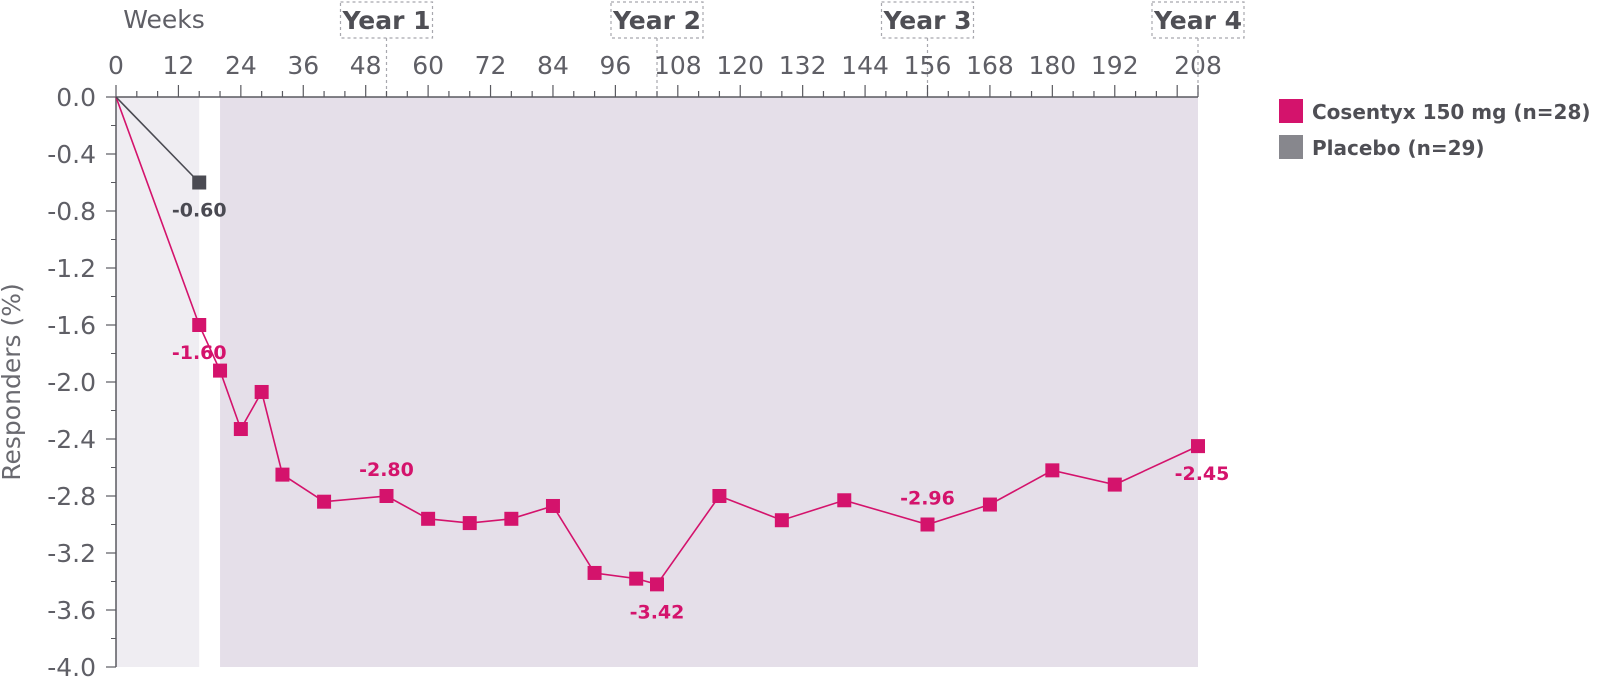 Image resolution: width=1600 pixels, height=684 pixels. I want to click on y-tick-label: 0.0, so click(76, 97).